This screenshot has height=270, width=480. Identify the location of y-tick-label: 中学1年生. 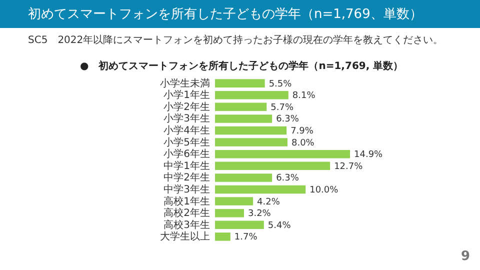
(187, 166).